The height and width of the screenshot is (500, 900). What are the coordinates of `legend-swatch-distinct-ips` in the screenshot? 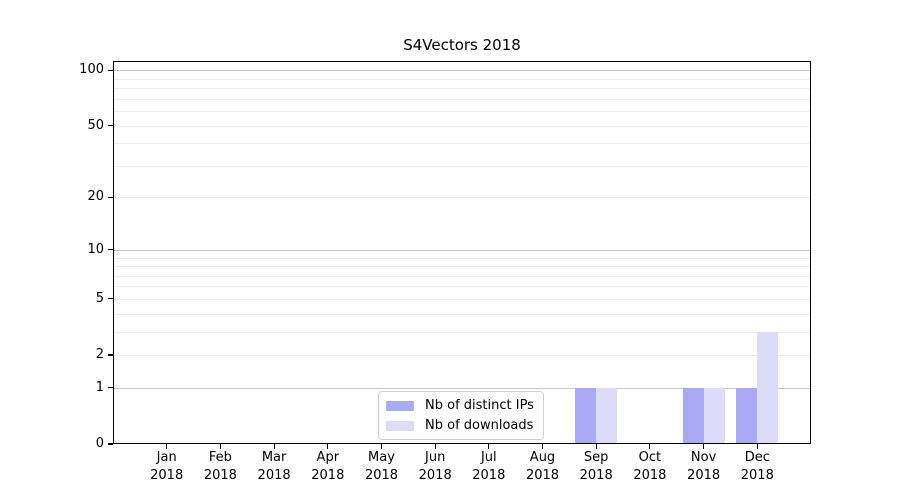 It's located at (400, 405).